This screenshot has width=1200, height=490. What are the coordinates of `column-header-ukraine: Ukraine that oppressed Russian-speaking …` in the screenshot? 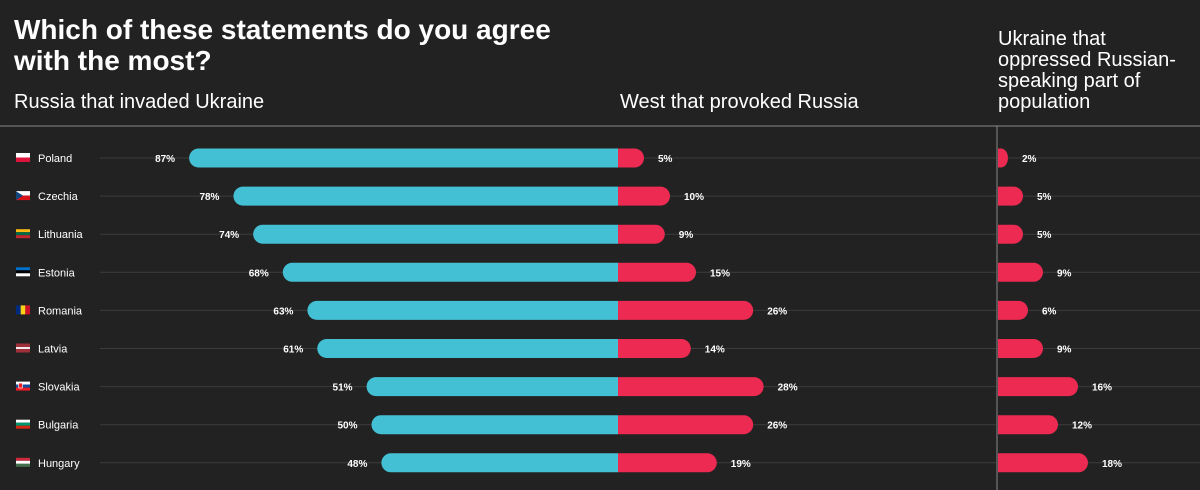 It's located at (1087, 70).